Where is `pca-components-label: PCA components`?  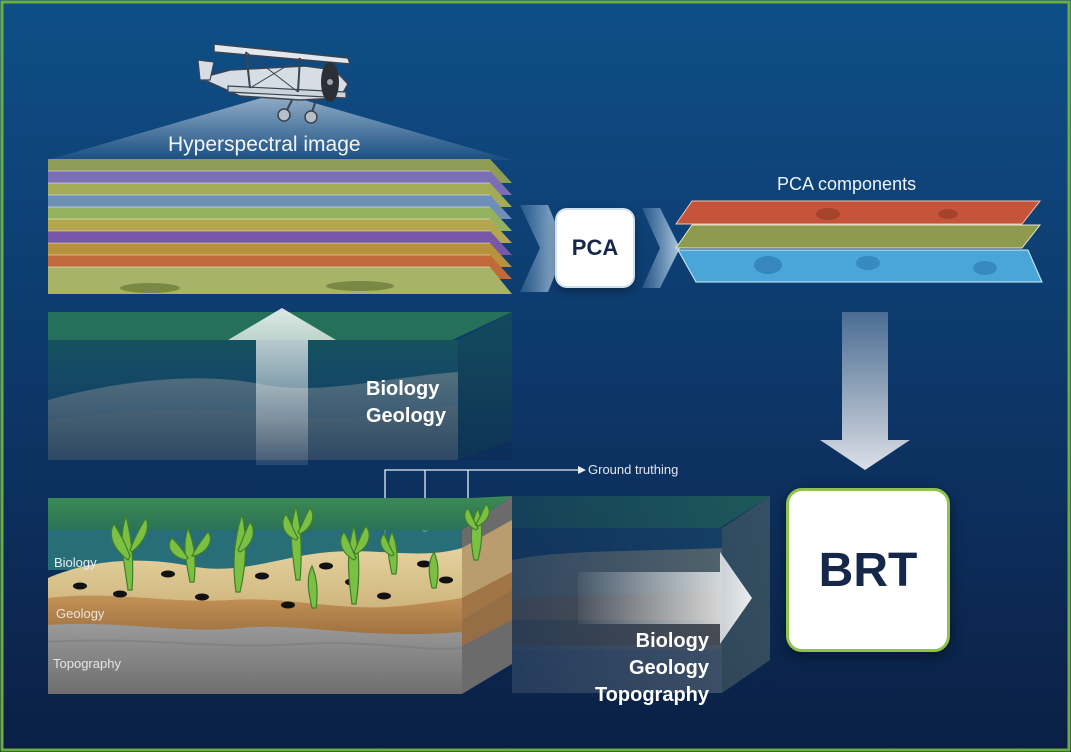
pca-components-label: PCA components is located at coordinates (847, 184).